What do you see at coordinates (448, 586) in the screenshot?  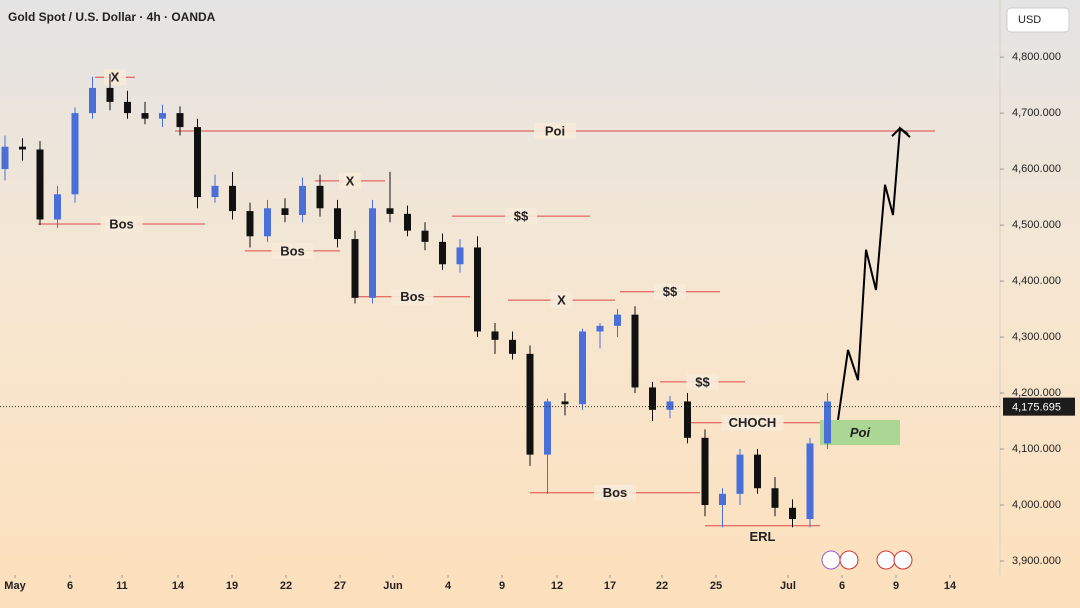 I see `x-tick-label: 4` at bounding box center [448, 586].